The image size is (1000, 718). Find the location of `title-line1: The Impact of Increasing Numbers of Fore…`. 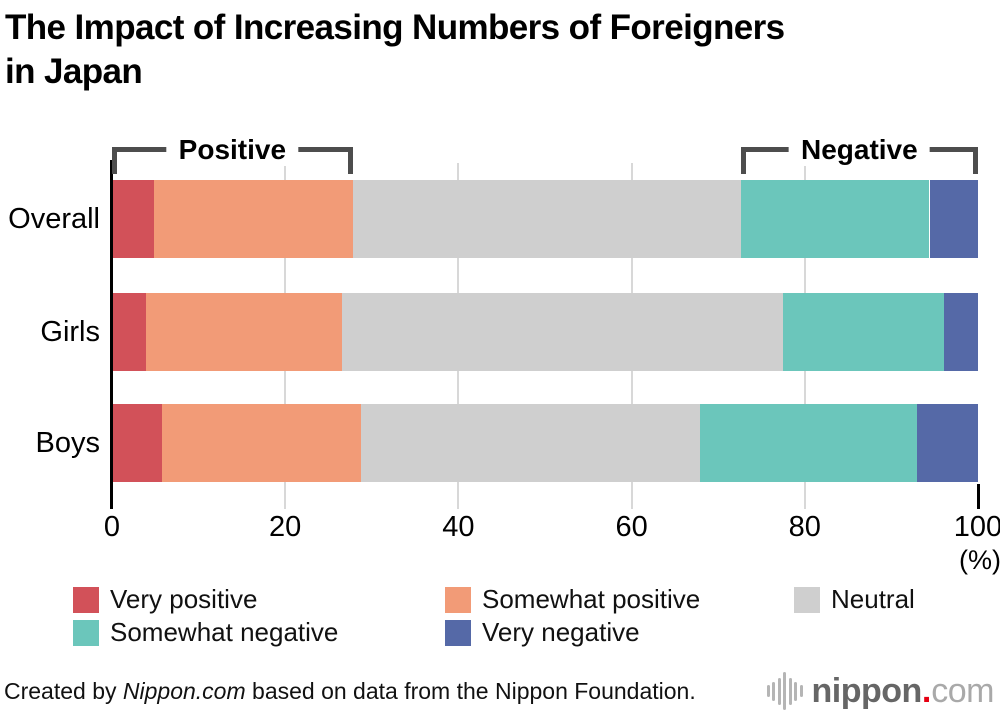

title-line1: The Impact of Increasing Numbers of Fore… is located at coordinates (395, 27).